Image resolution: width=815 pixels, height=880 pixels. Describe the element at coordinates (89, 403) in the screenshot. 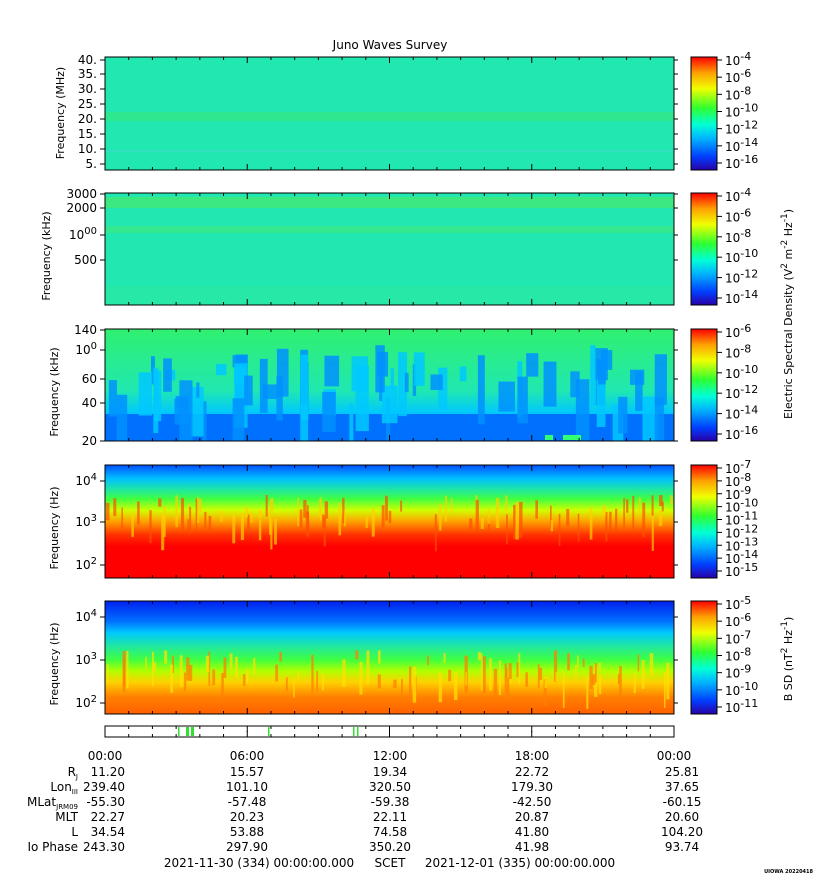

I see `ytick-label: 40` at that location.